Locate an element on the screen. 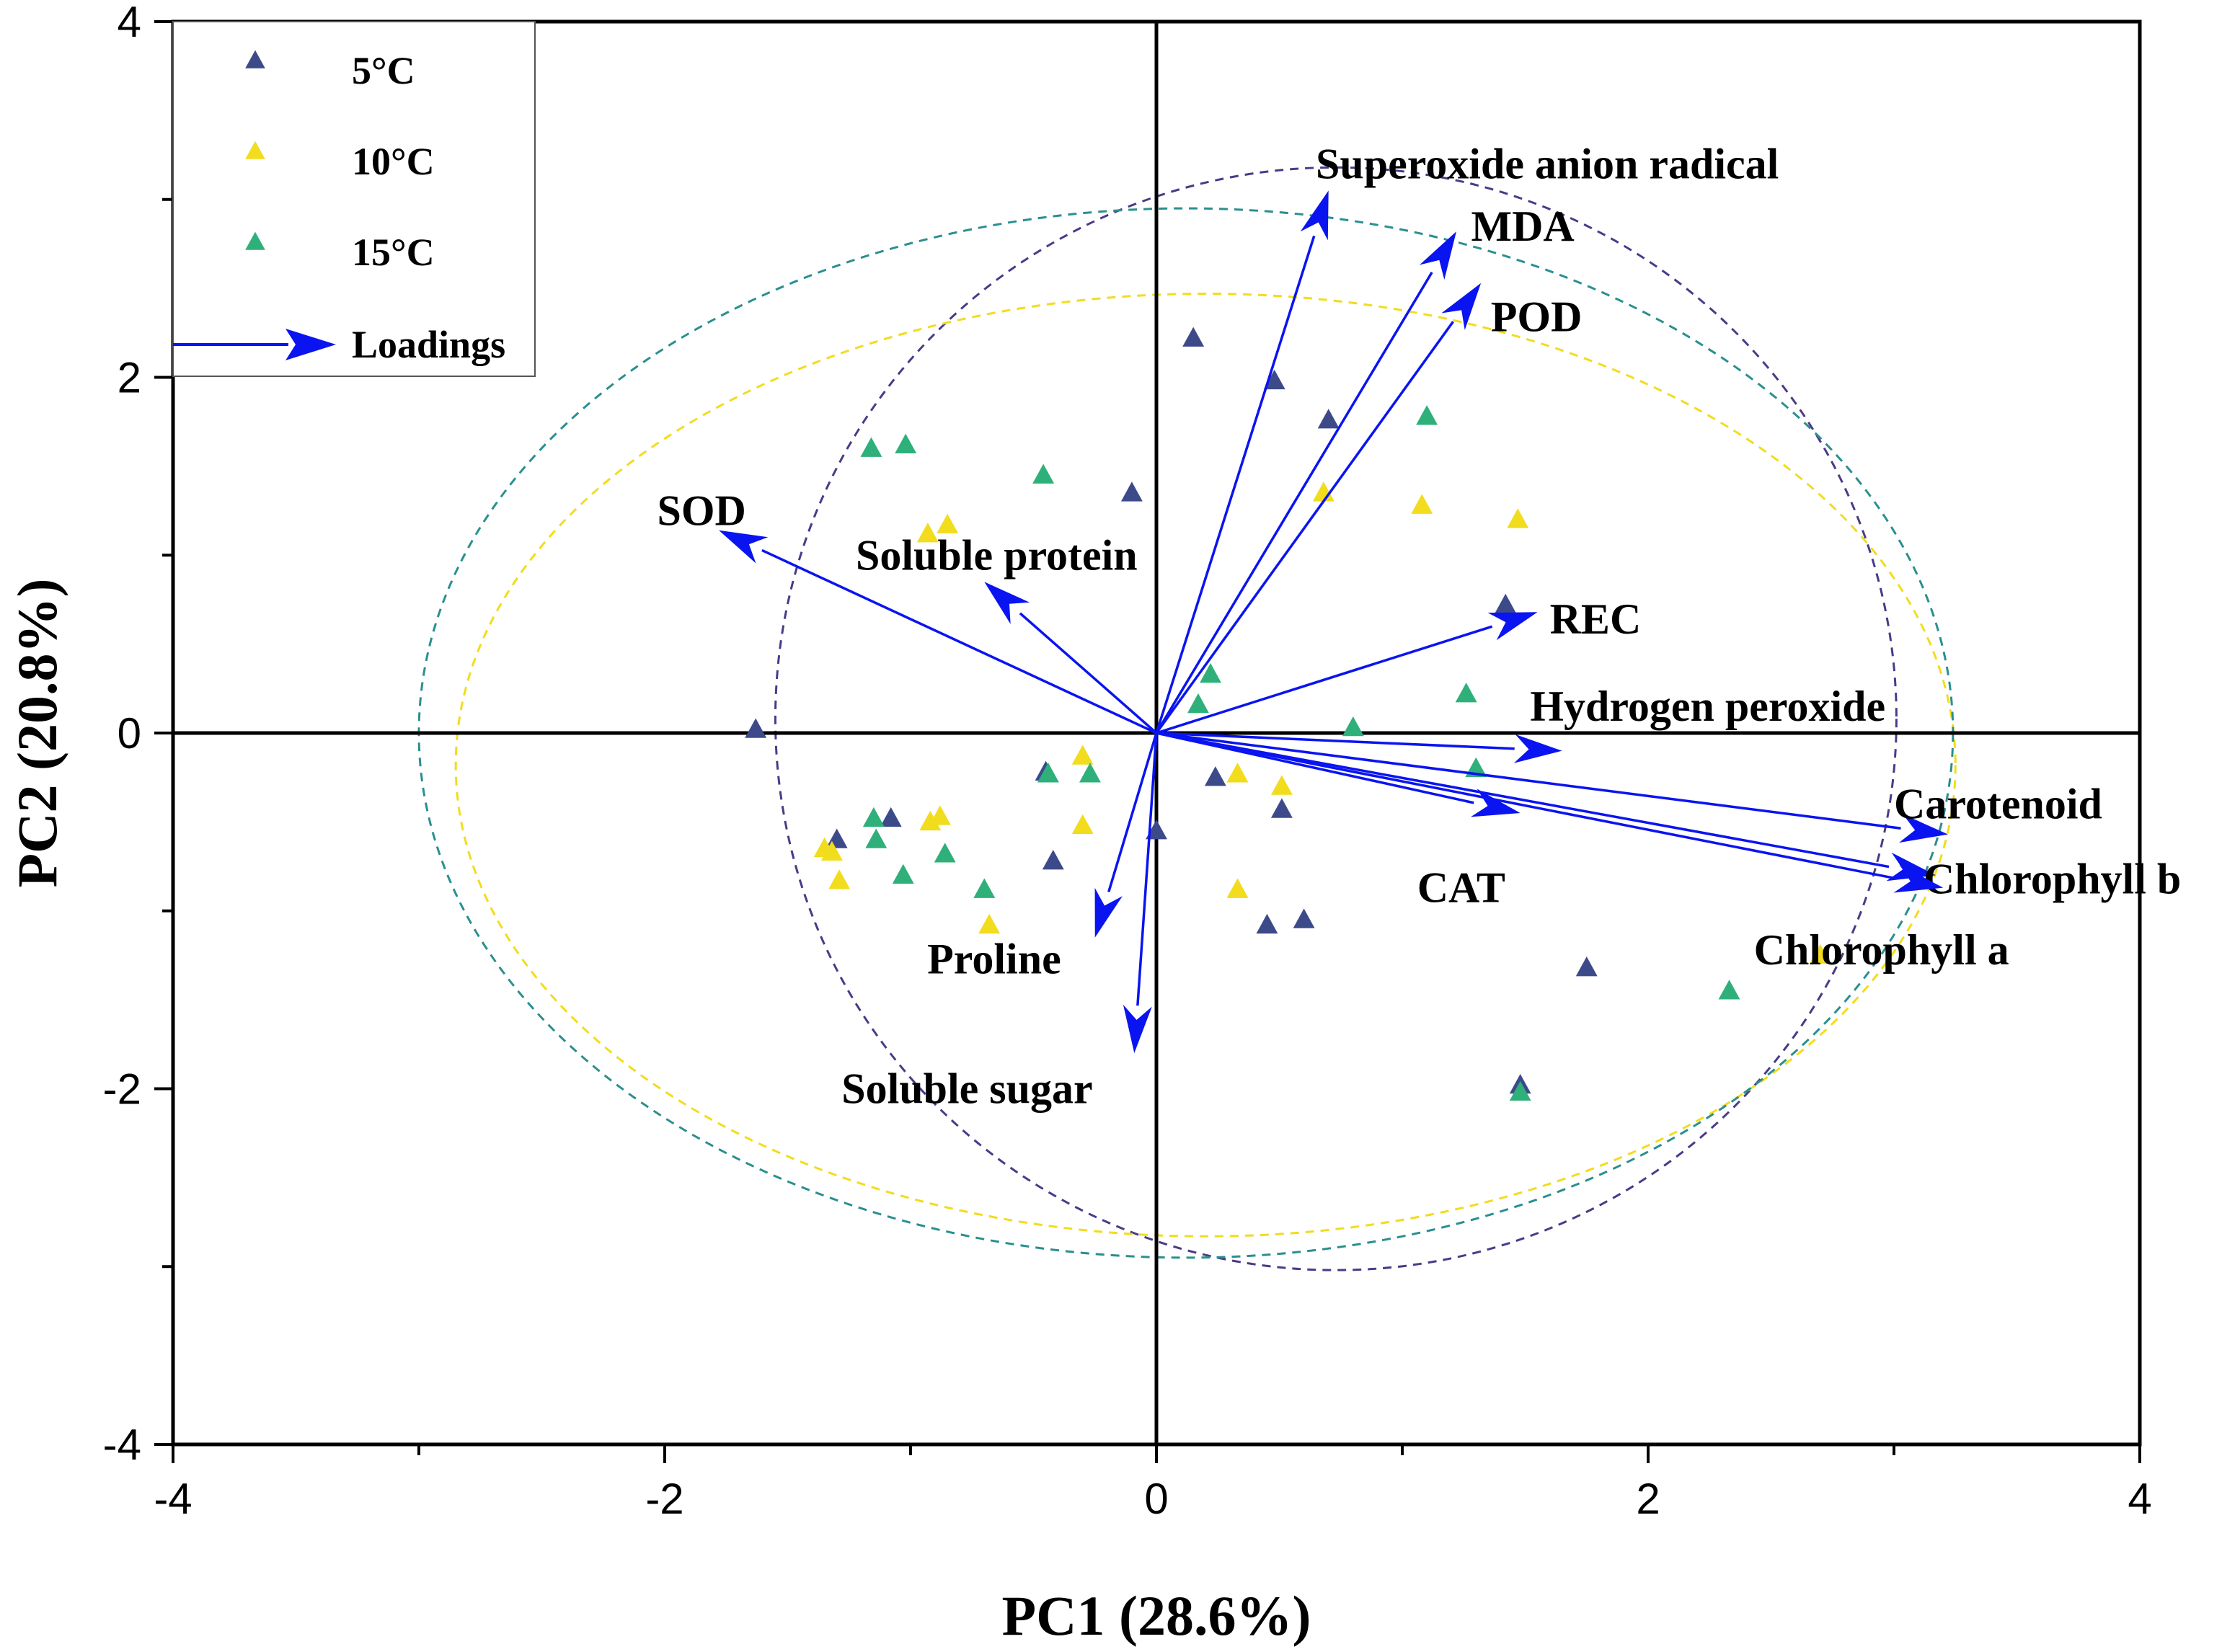 This screenshot has width=2222, height=1652. y-tick-label: 2 is located at coordinates (129, 378).